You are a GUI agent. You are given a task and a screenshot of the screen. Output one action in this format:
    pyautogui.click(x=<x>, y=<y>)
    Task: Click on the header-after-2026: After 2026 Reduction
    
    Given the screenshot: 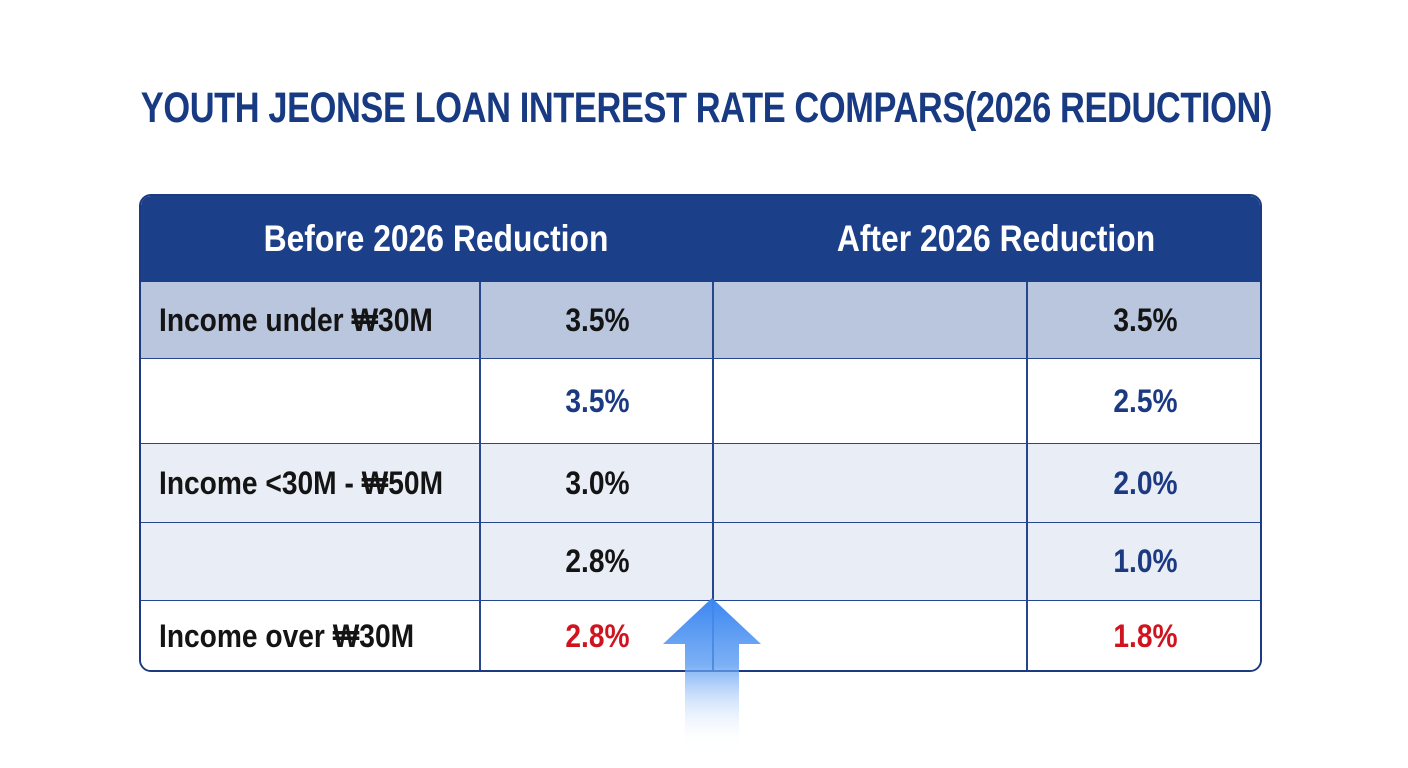 What is the action you would take?
    pyautogui.click(x=996, y=238)
    